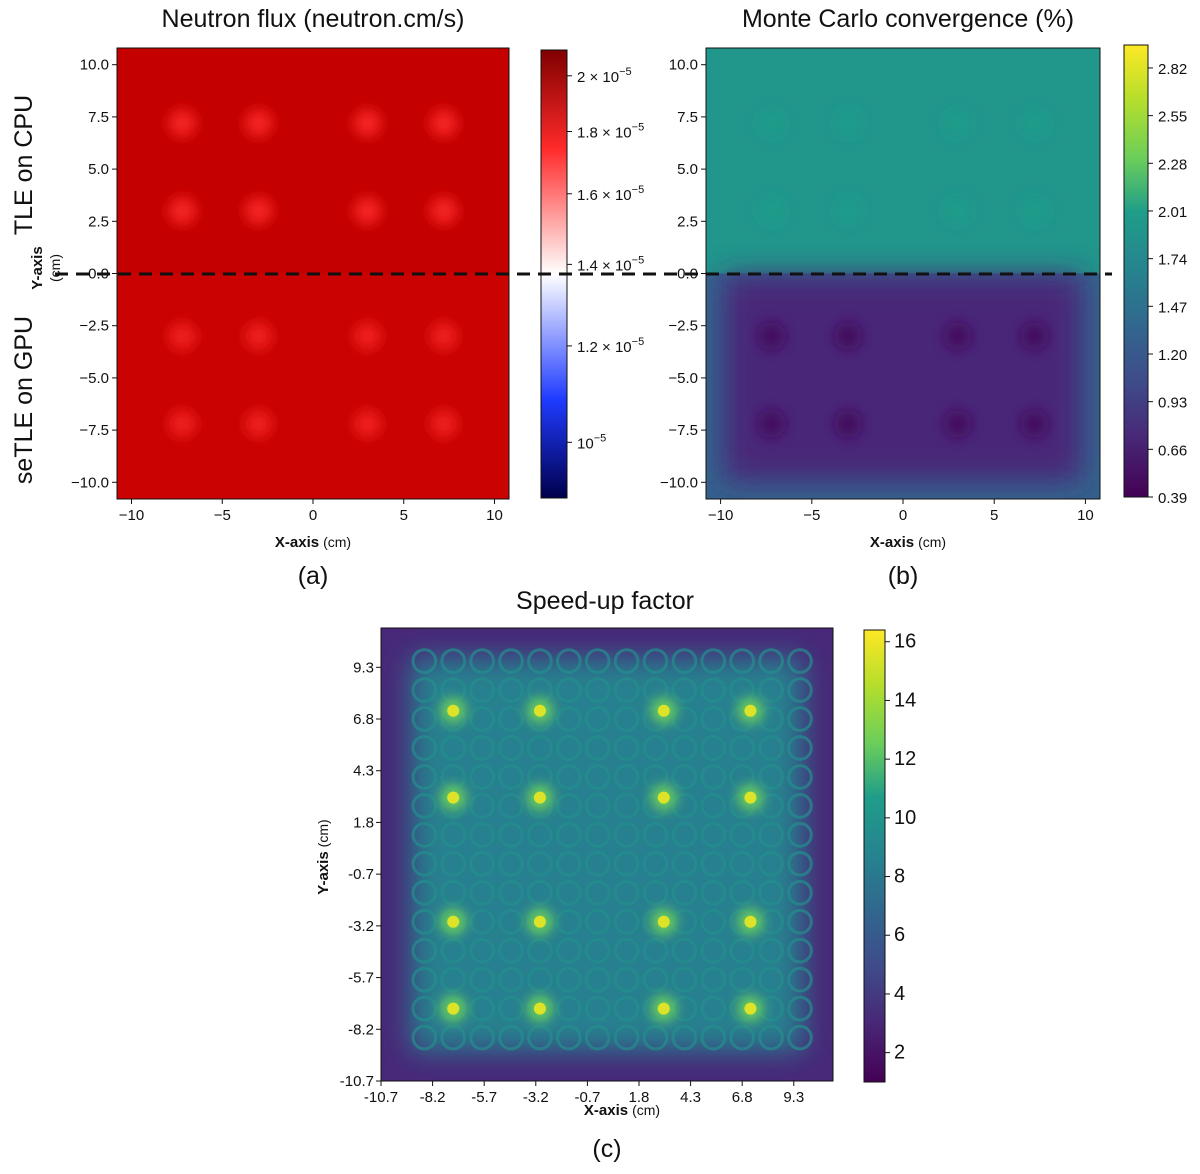 This screenshot has height=1174, width=1200. I want to click on panel-c-colorbar-tick-label: 14, so click(905, 700).